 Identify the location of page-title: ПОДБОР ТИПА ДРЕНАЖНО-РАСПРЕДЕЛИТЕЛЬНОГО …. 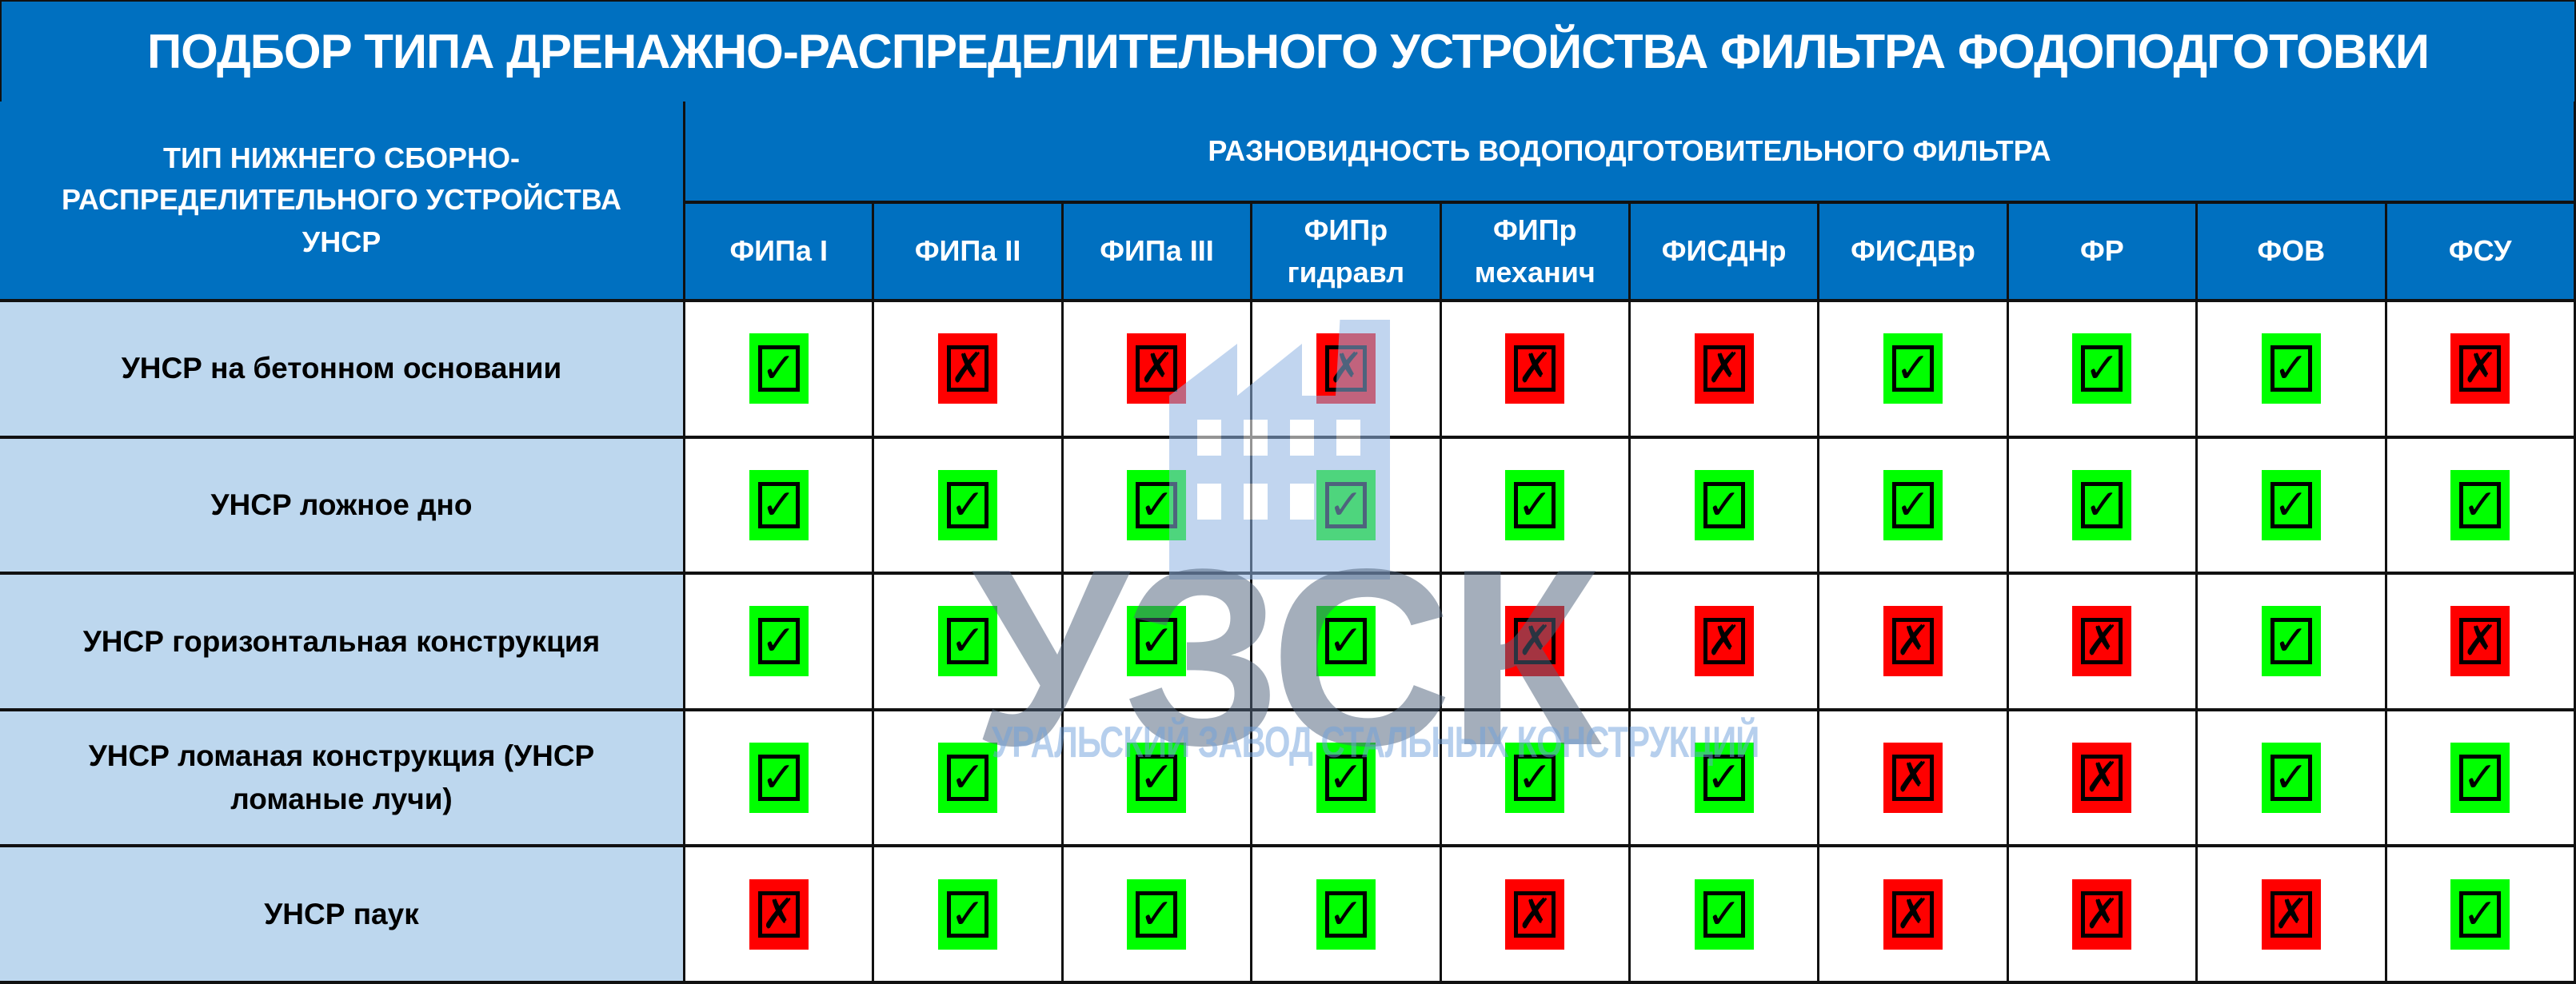
(1288, 51).